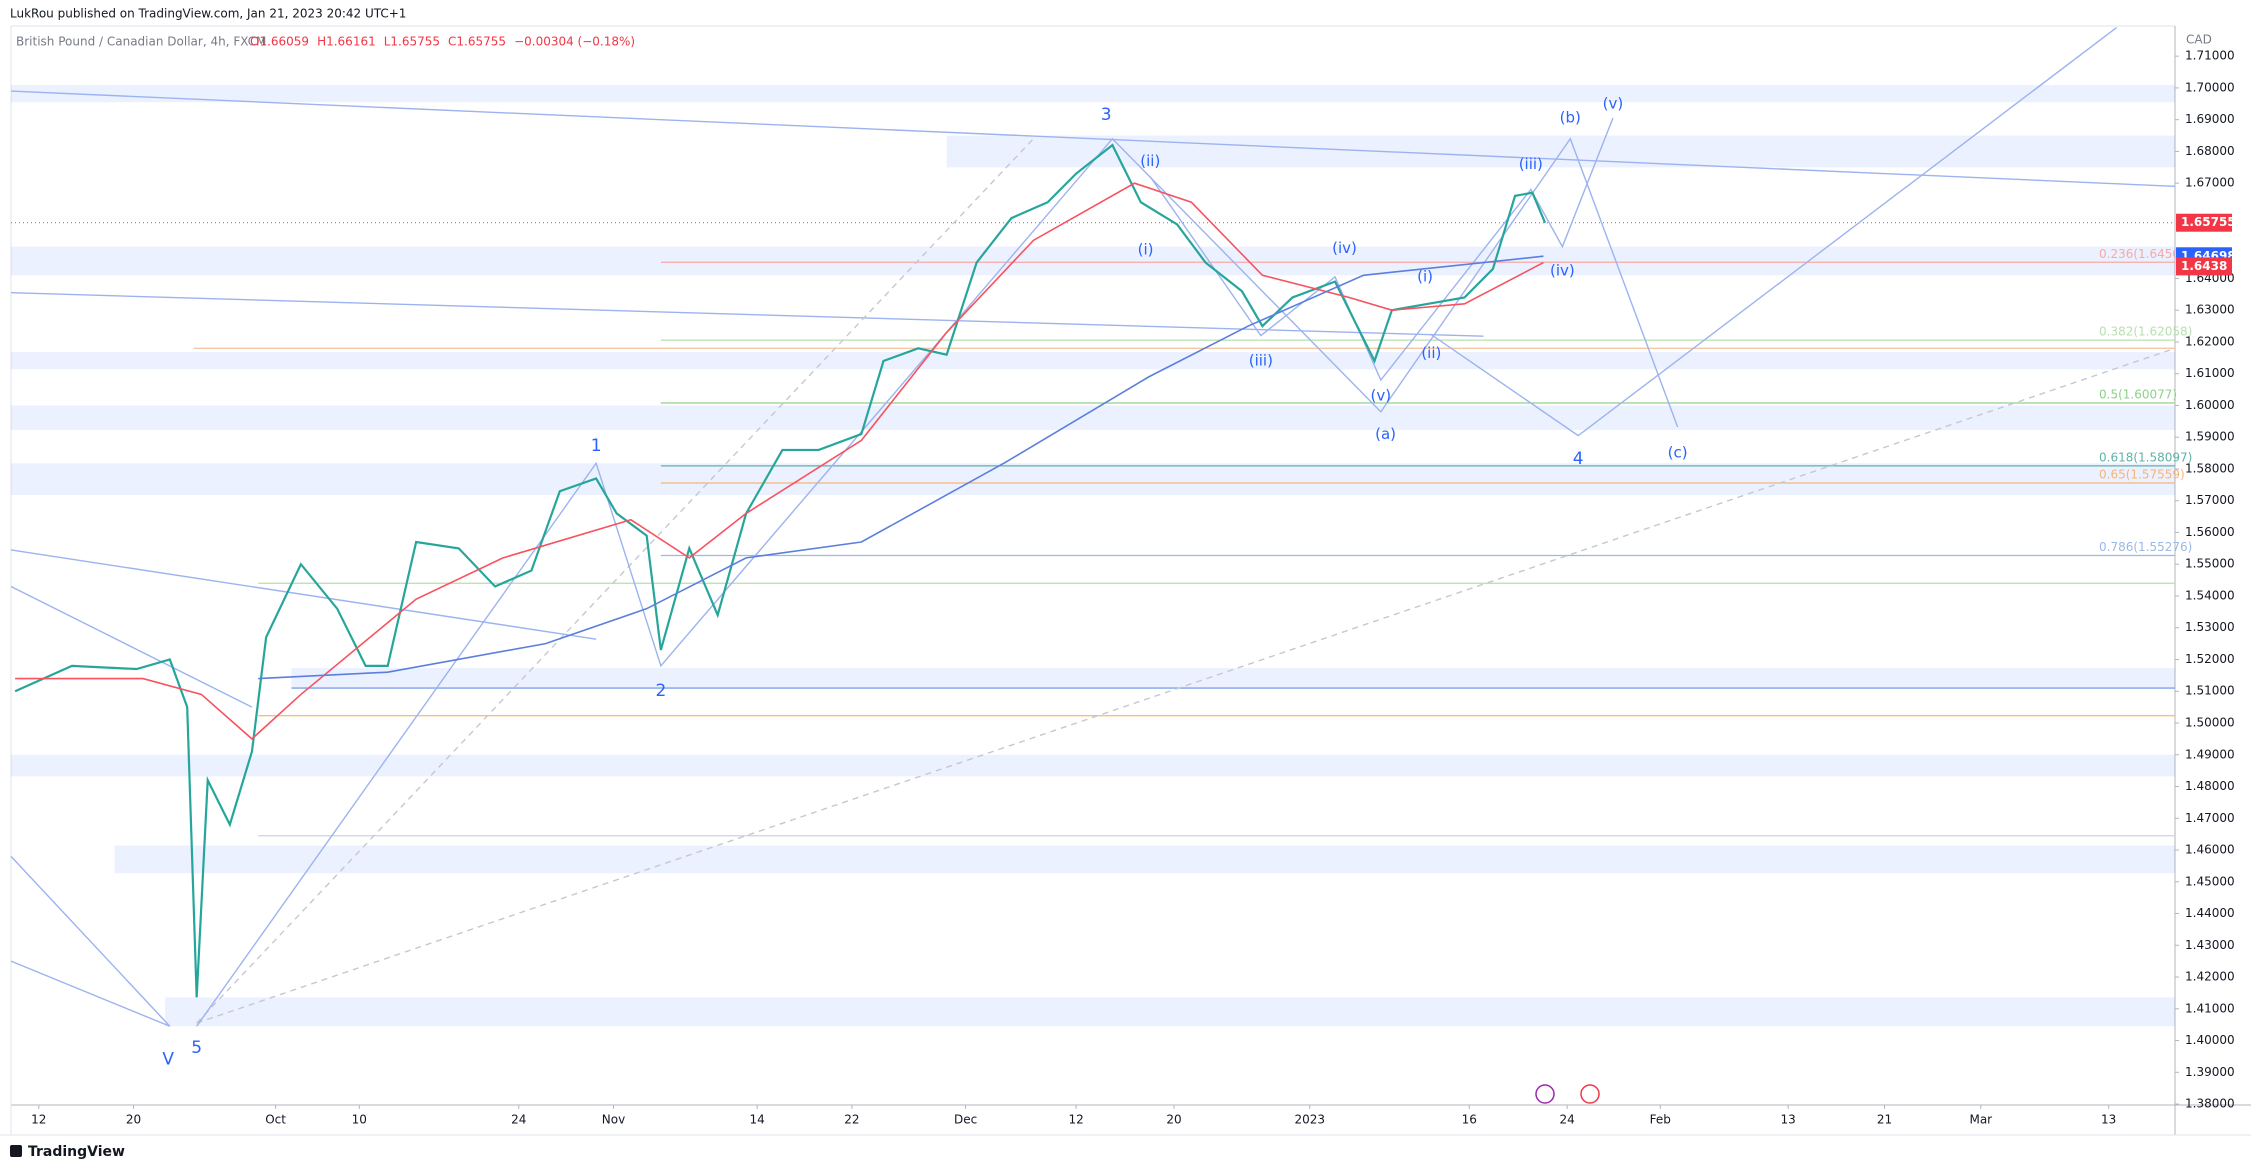 This screenshot has height=1170, width=2251. Describe the element at coordinates (2210, 1040) in the screenshot. I see `y-tick-label: 1.40000` at that location.